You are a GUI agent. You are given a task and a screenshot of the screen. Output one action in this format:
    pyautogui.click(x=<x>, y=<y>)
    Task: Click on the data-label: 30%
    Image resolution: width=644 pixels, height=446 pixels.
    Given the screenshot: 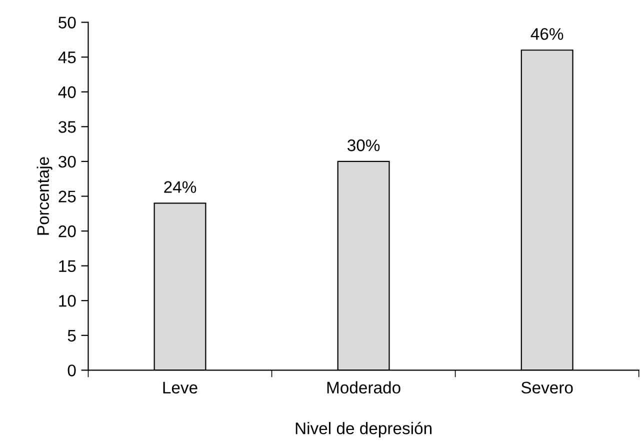 What is the action you would take?
    pyautogui.click(x=363, y=145)
    